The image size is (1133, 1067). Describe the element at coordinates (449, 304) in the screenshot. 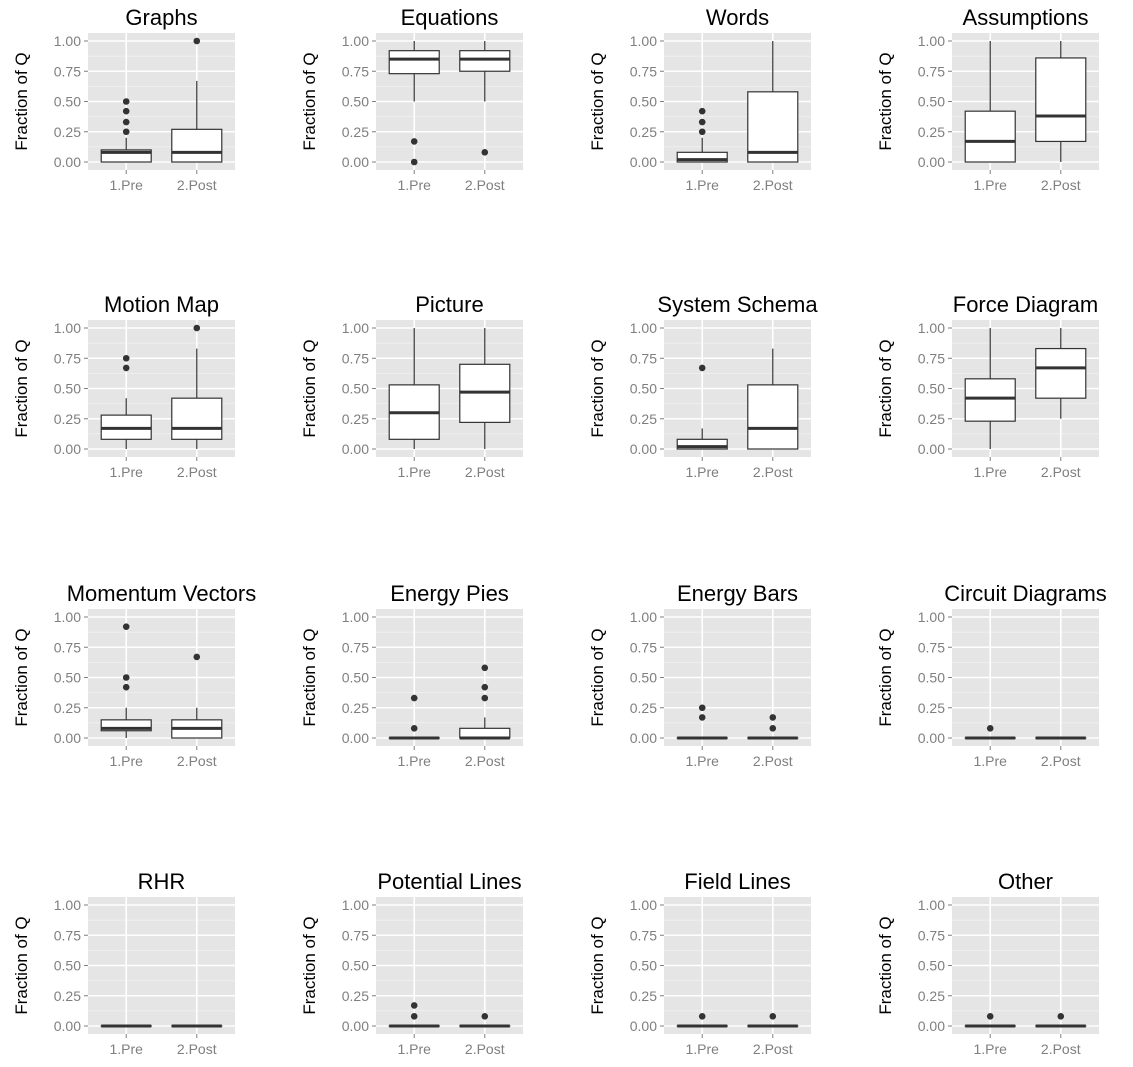

I see `panel-title: Picture` at that location.